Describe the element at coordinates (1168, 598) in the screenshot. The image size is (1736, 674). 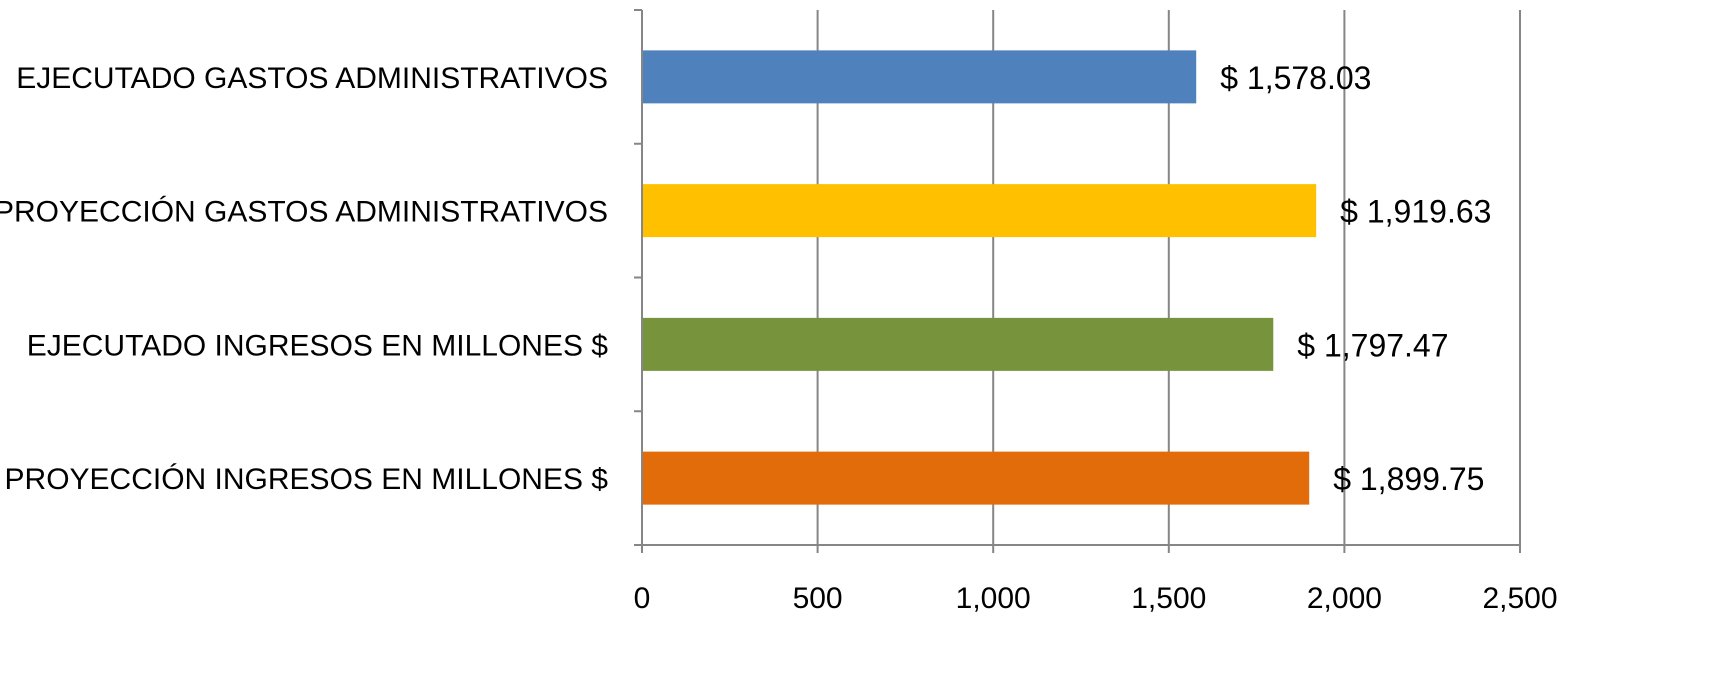
I see `x-tick-label-3: 1,500` at that location.